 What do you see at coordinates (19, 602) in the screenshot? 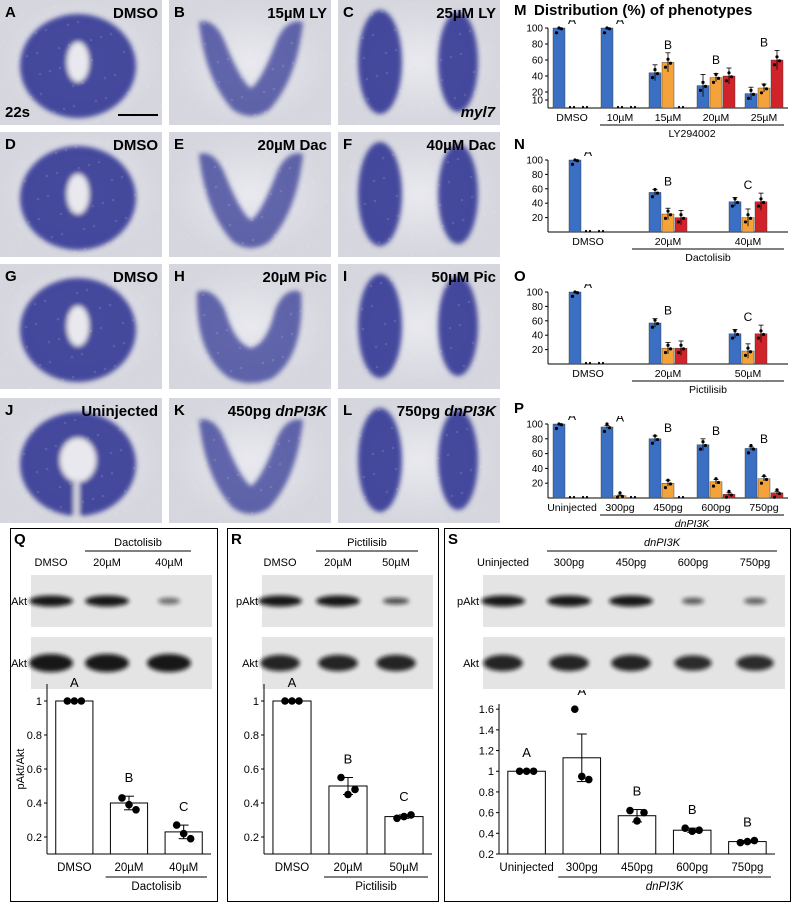
I see `blot-row-label: pAkt` at bounding box center [19, 602].